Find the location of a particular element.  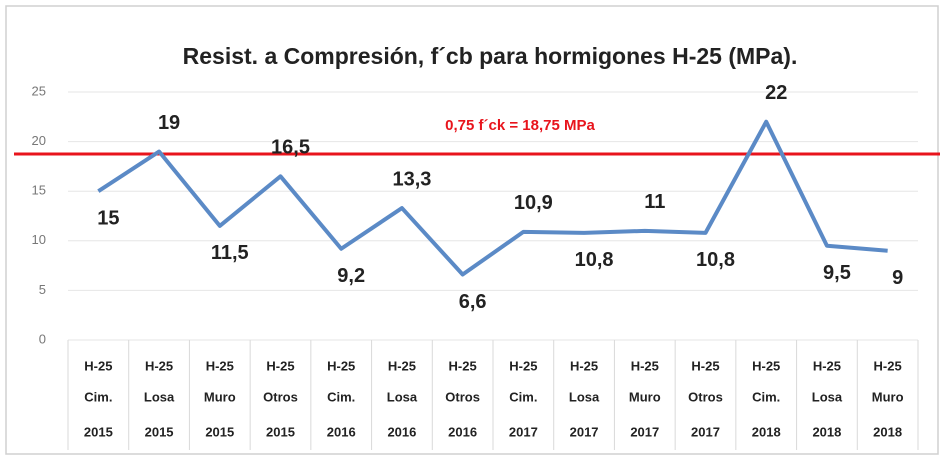

value-label: 10,9 is located at coordinates (533, 203).